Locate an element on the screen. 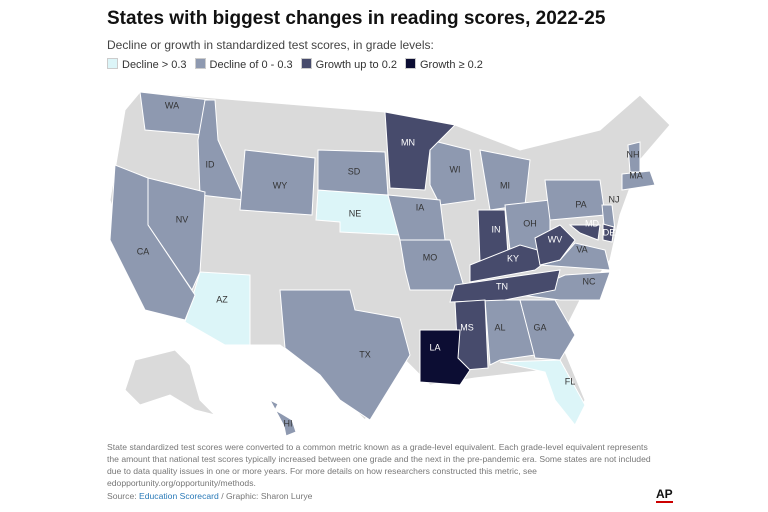 Image resolution: width=768 pixels, height=512 pixels. state-label: MD is located at coordinates (592, 223).